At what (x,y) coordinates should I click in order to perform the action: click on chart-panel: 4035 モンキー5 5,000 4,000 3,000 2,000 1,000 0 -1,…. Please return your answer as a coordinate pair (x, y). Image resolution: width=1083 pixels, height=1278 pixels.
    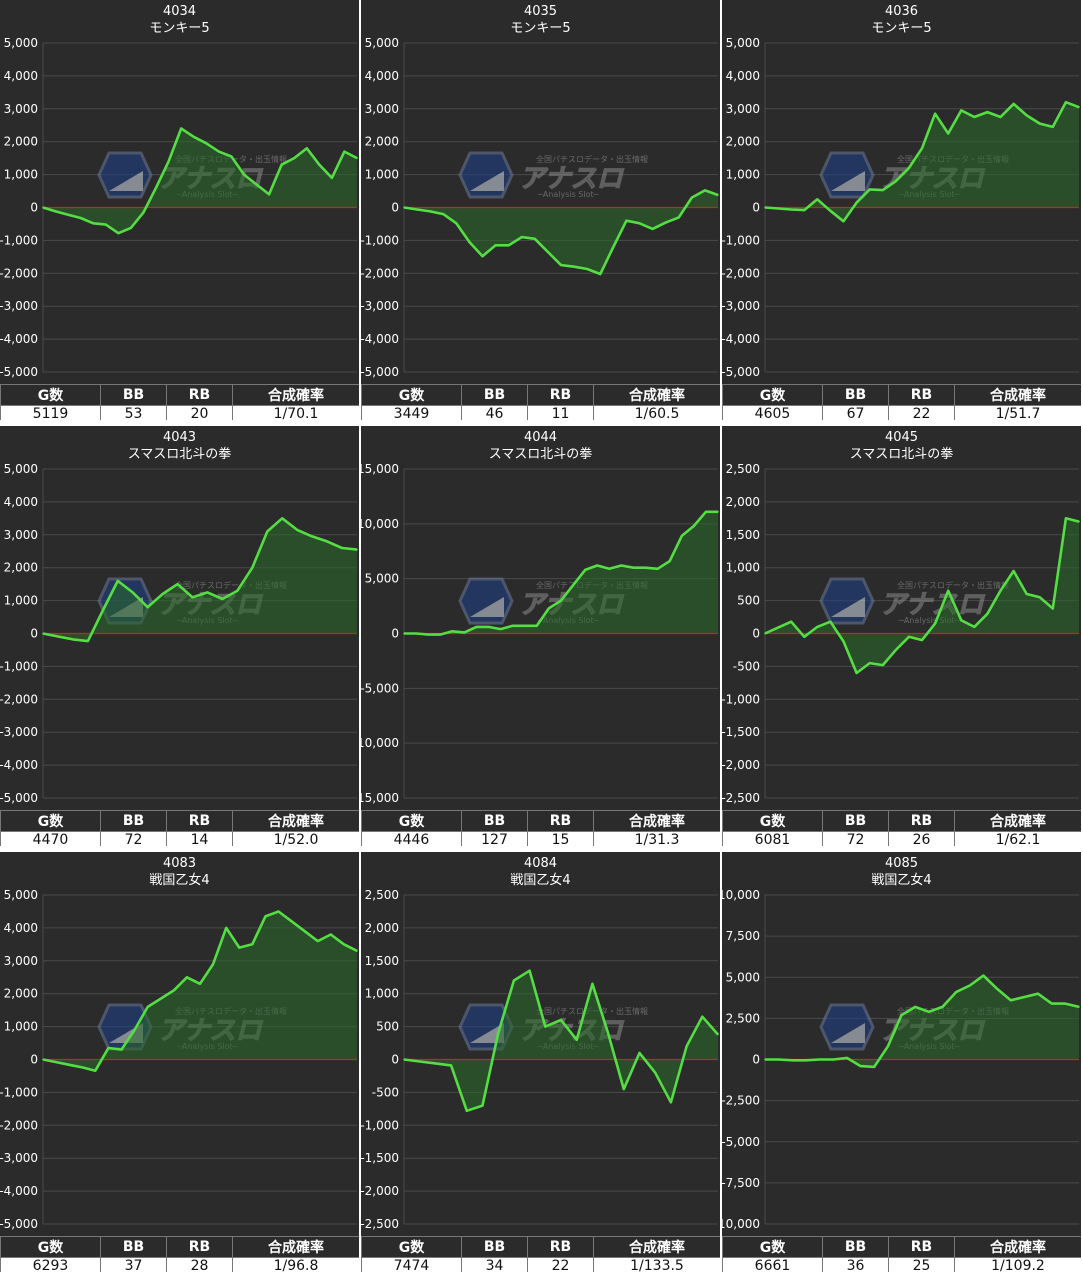
    Looking at the image, I should click on (540, 210).